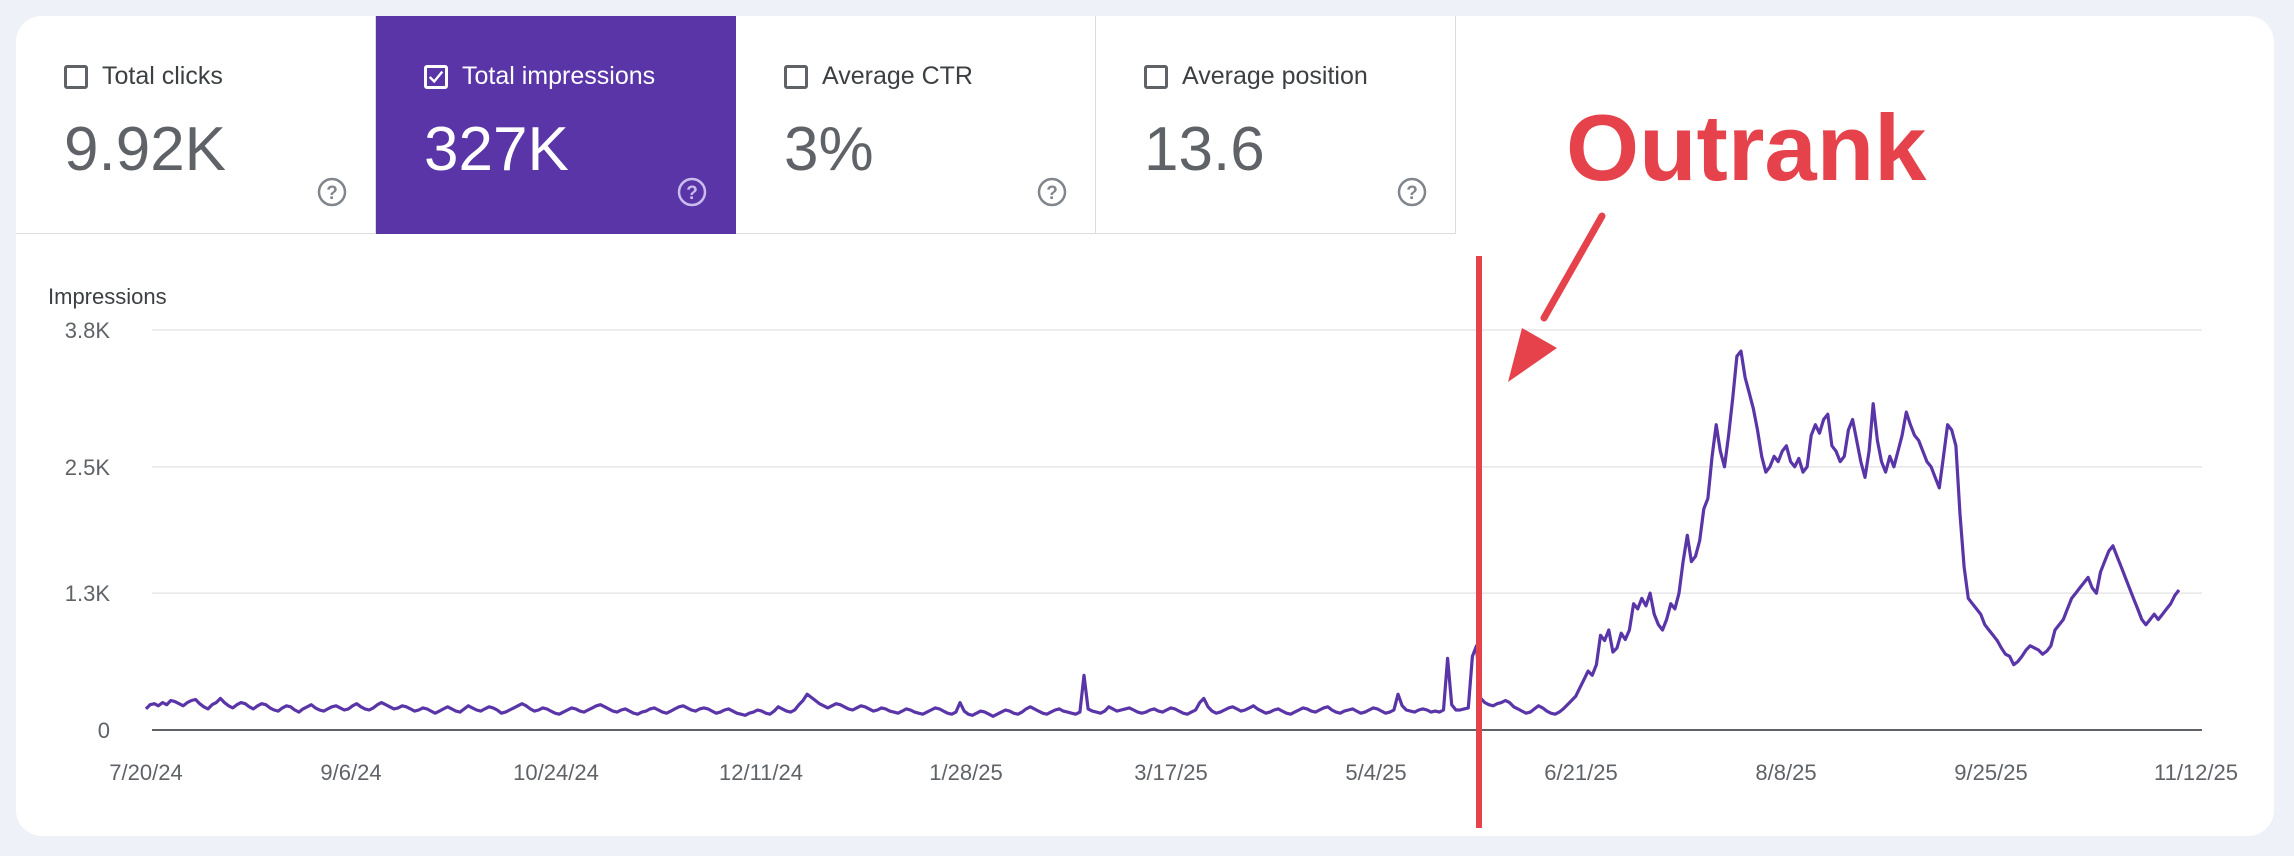  Describe the element at coordinates (2196, 772) in the screenshot. I see `x-tick-label: 11/12/25` at that location.